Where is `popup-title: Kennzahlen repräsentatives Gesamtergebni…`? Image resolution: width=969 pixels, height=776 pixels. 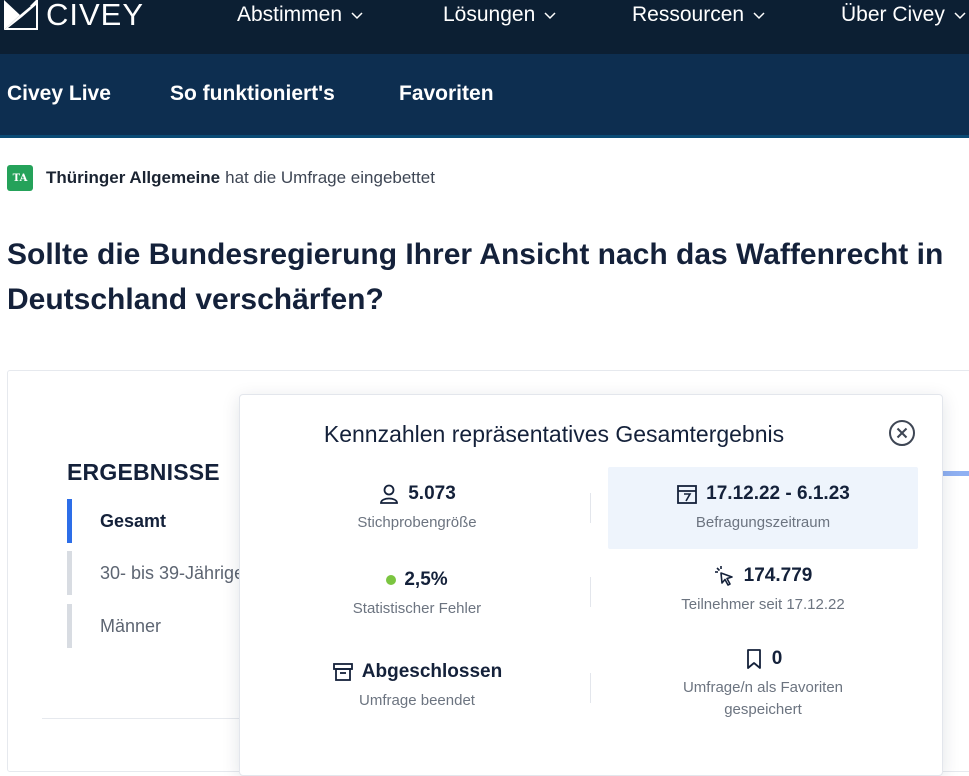
popup-title: Kennzahlen repräsentatives Gesamtergebni… is located at coordinates (554, 434).